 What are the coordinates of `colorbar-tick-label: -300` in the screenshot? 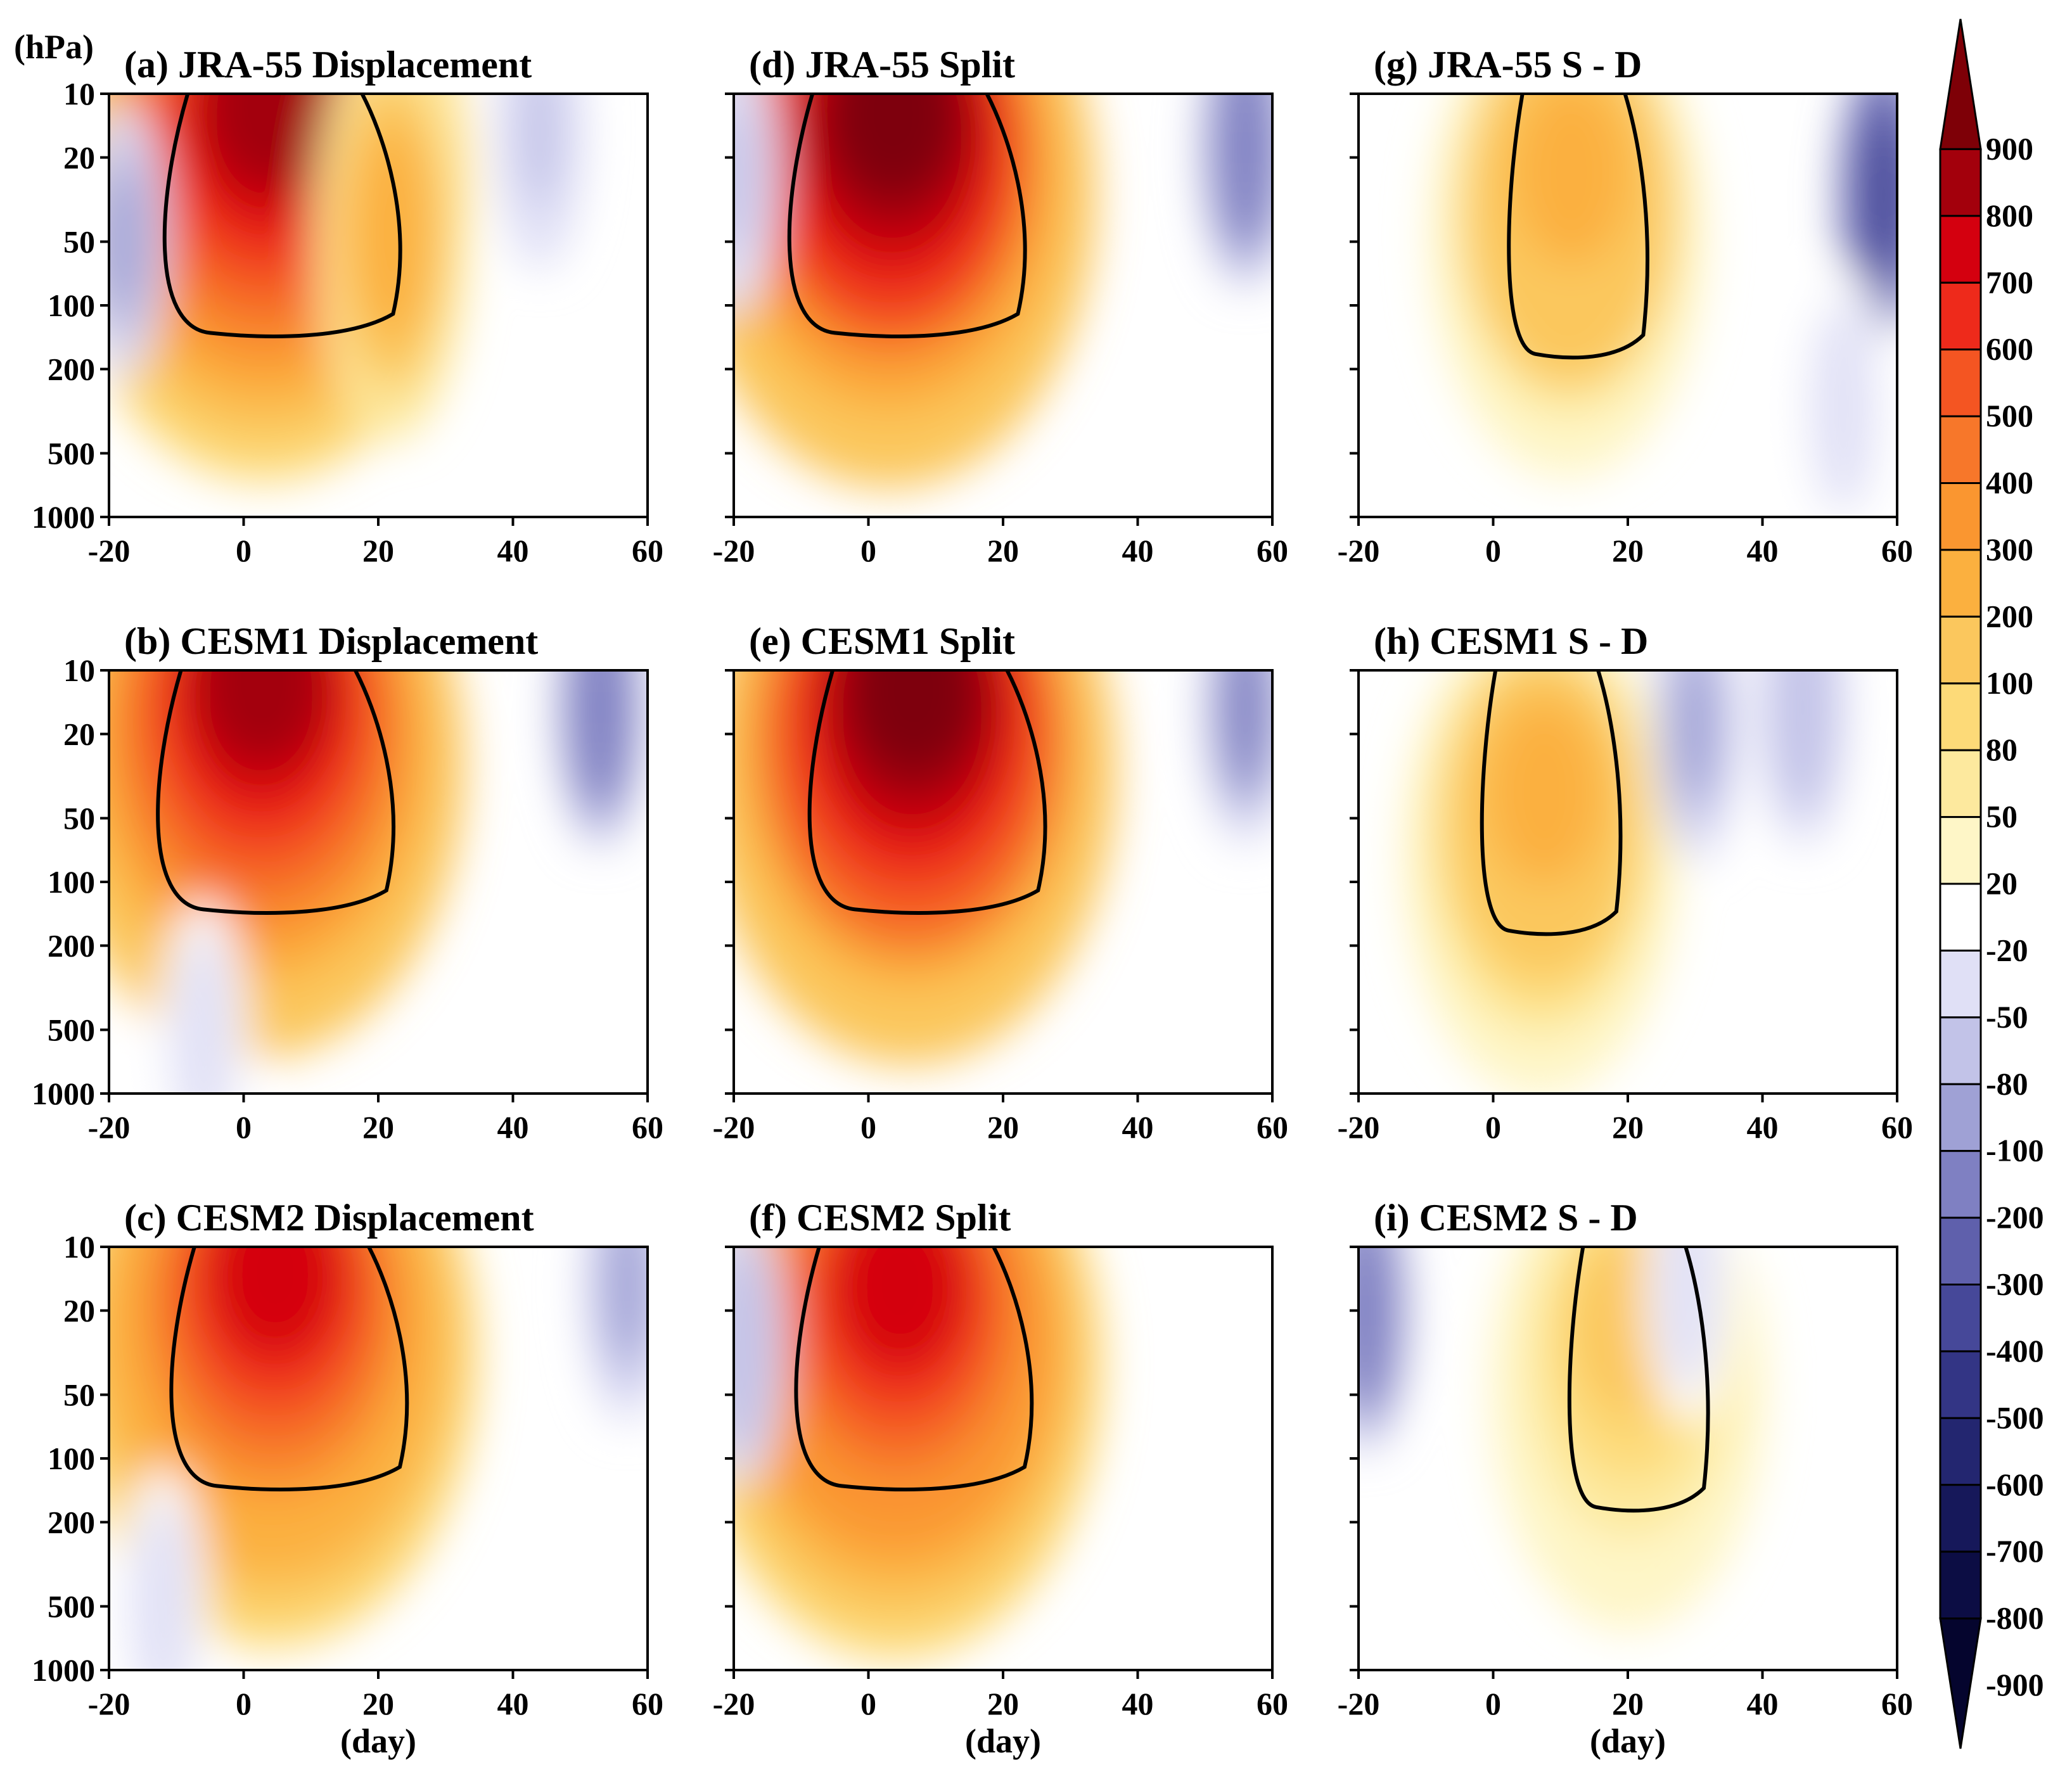 It's located at (2015, 1284).